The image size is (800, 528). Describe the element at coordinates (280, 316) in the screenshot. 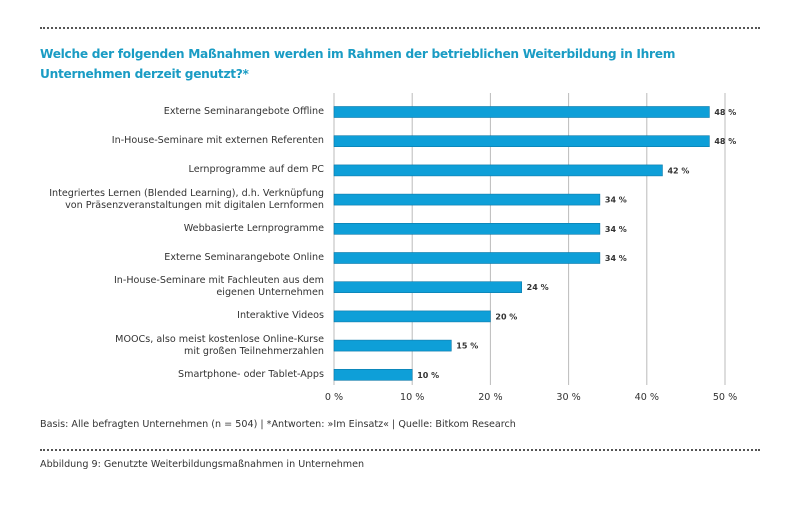

I see `category-label: Interaktive Videos` at that location.